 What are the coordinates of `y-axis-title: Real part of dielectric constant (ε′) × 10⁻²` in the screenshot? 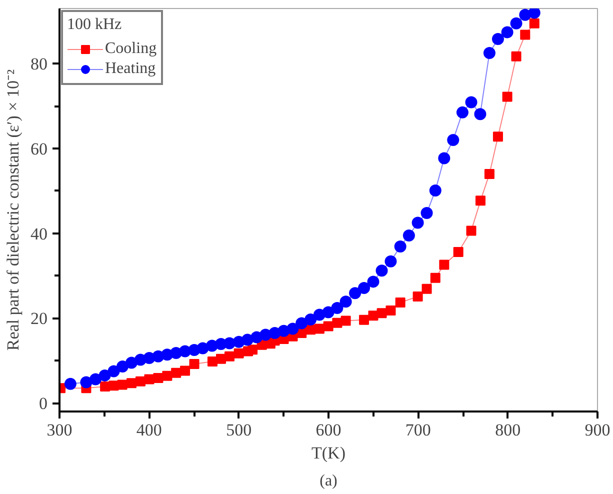 It's located at (13, 210).